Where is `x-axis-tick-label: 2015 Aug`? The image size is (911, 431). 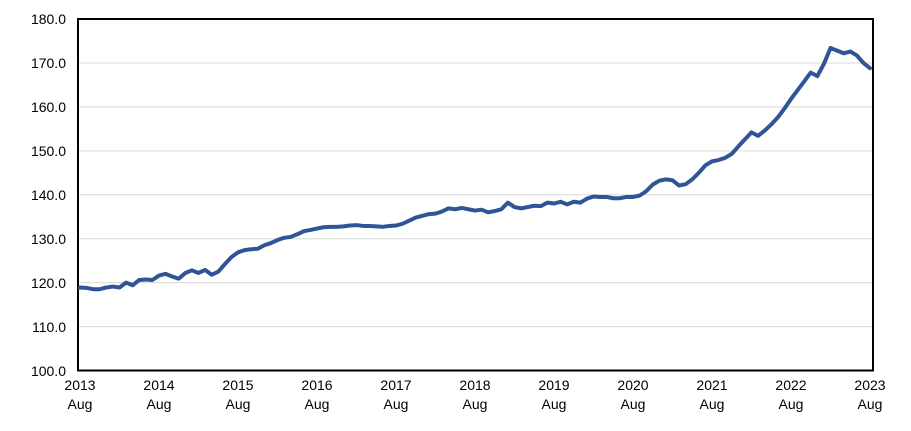
x-axis-tick-label: 2015 Aug is located at coordinates (238, 395).